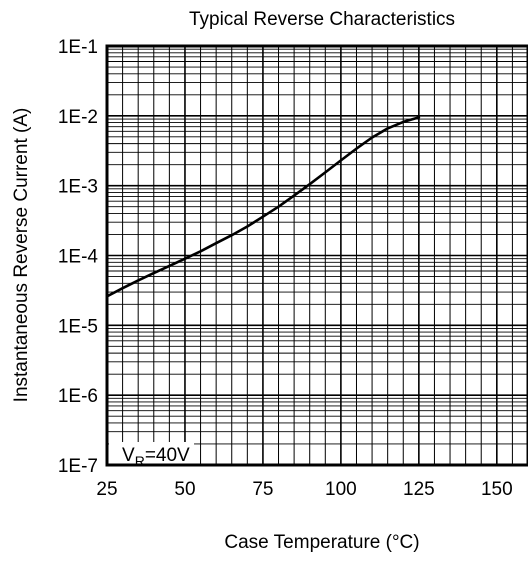 The image size is (528, 561). What do you see at coordinates (322, 19) in the screenshot?
I see `chart-title: Typical Reverse Characteristics` at bounding box center [322, 19].